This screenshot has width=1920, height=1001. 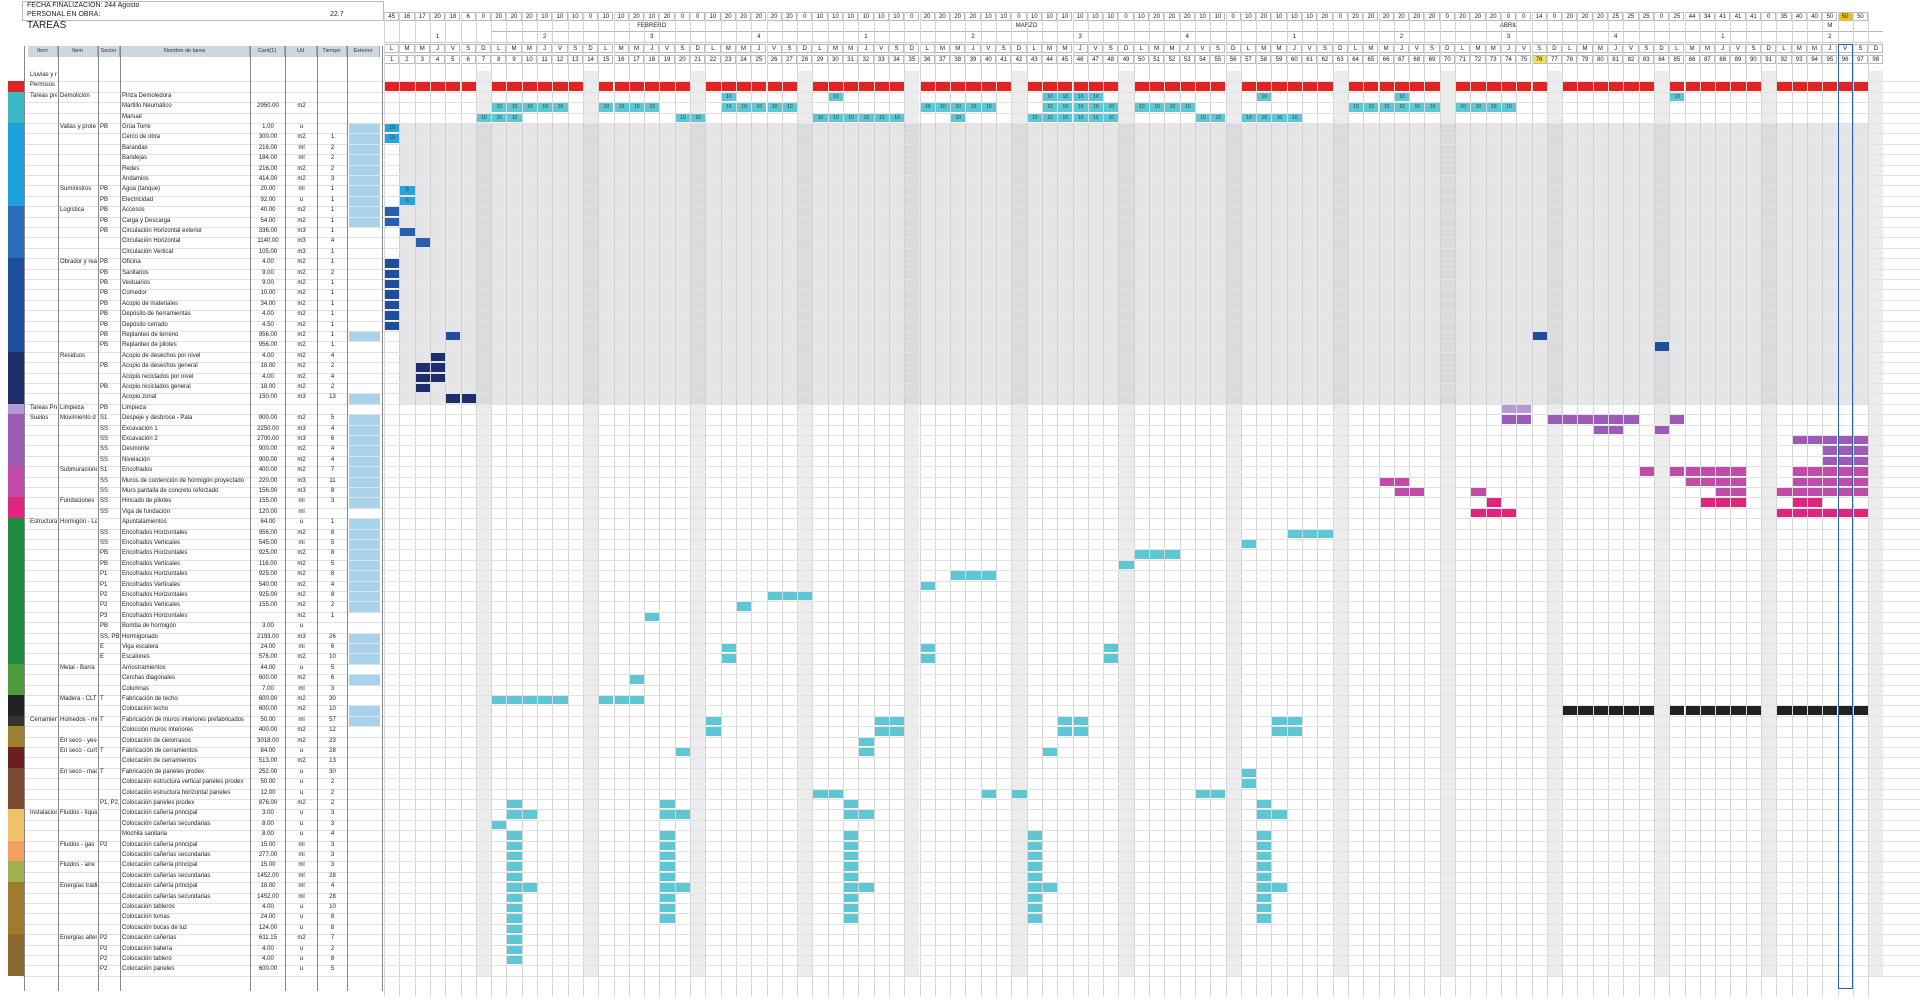 I want to click on task-cell-c: 1452.00, so click(x=268, y=875).